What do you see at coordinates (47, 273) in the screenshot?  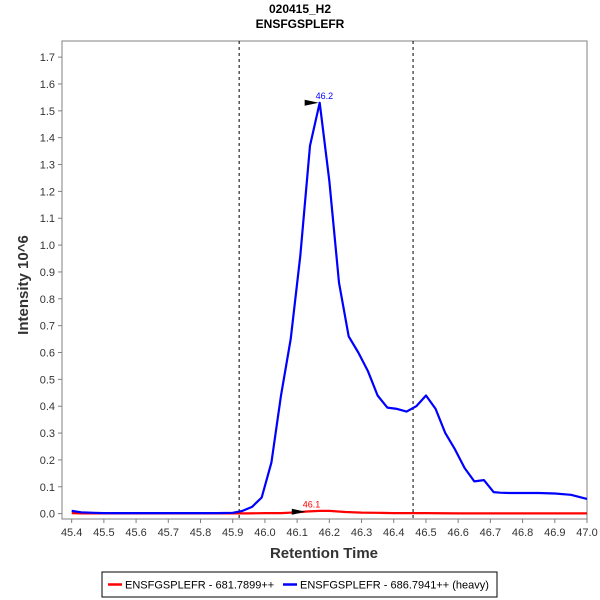 I see `y-tick-label: 0.9` at bounding box center [47, 273].